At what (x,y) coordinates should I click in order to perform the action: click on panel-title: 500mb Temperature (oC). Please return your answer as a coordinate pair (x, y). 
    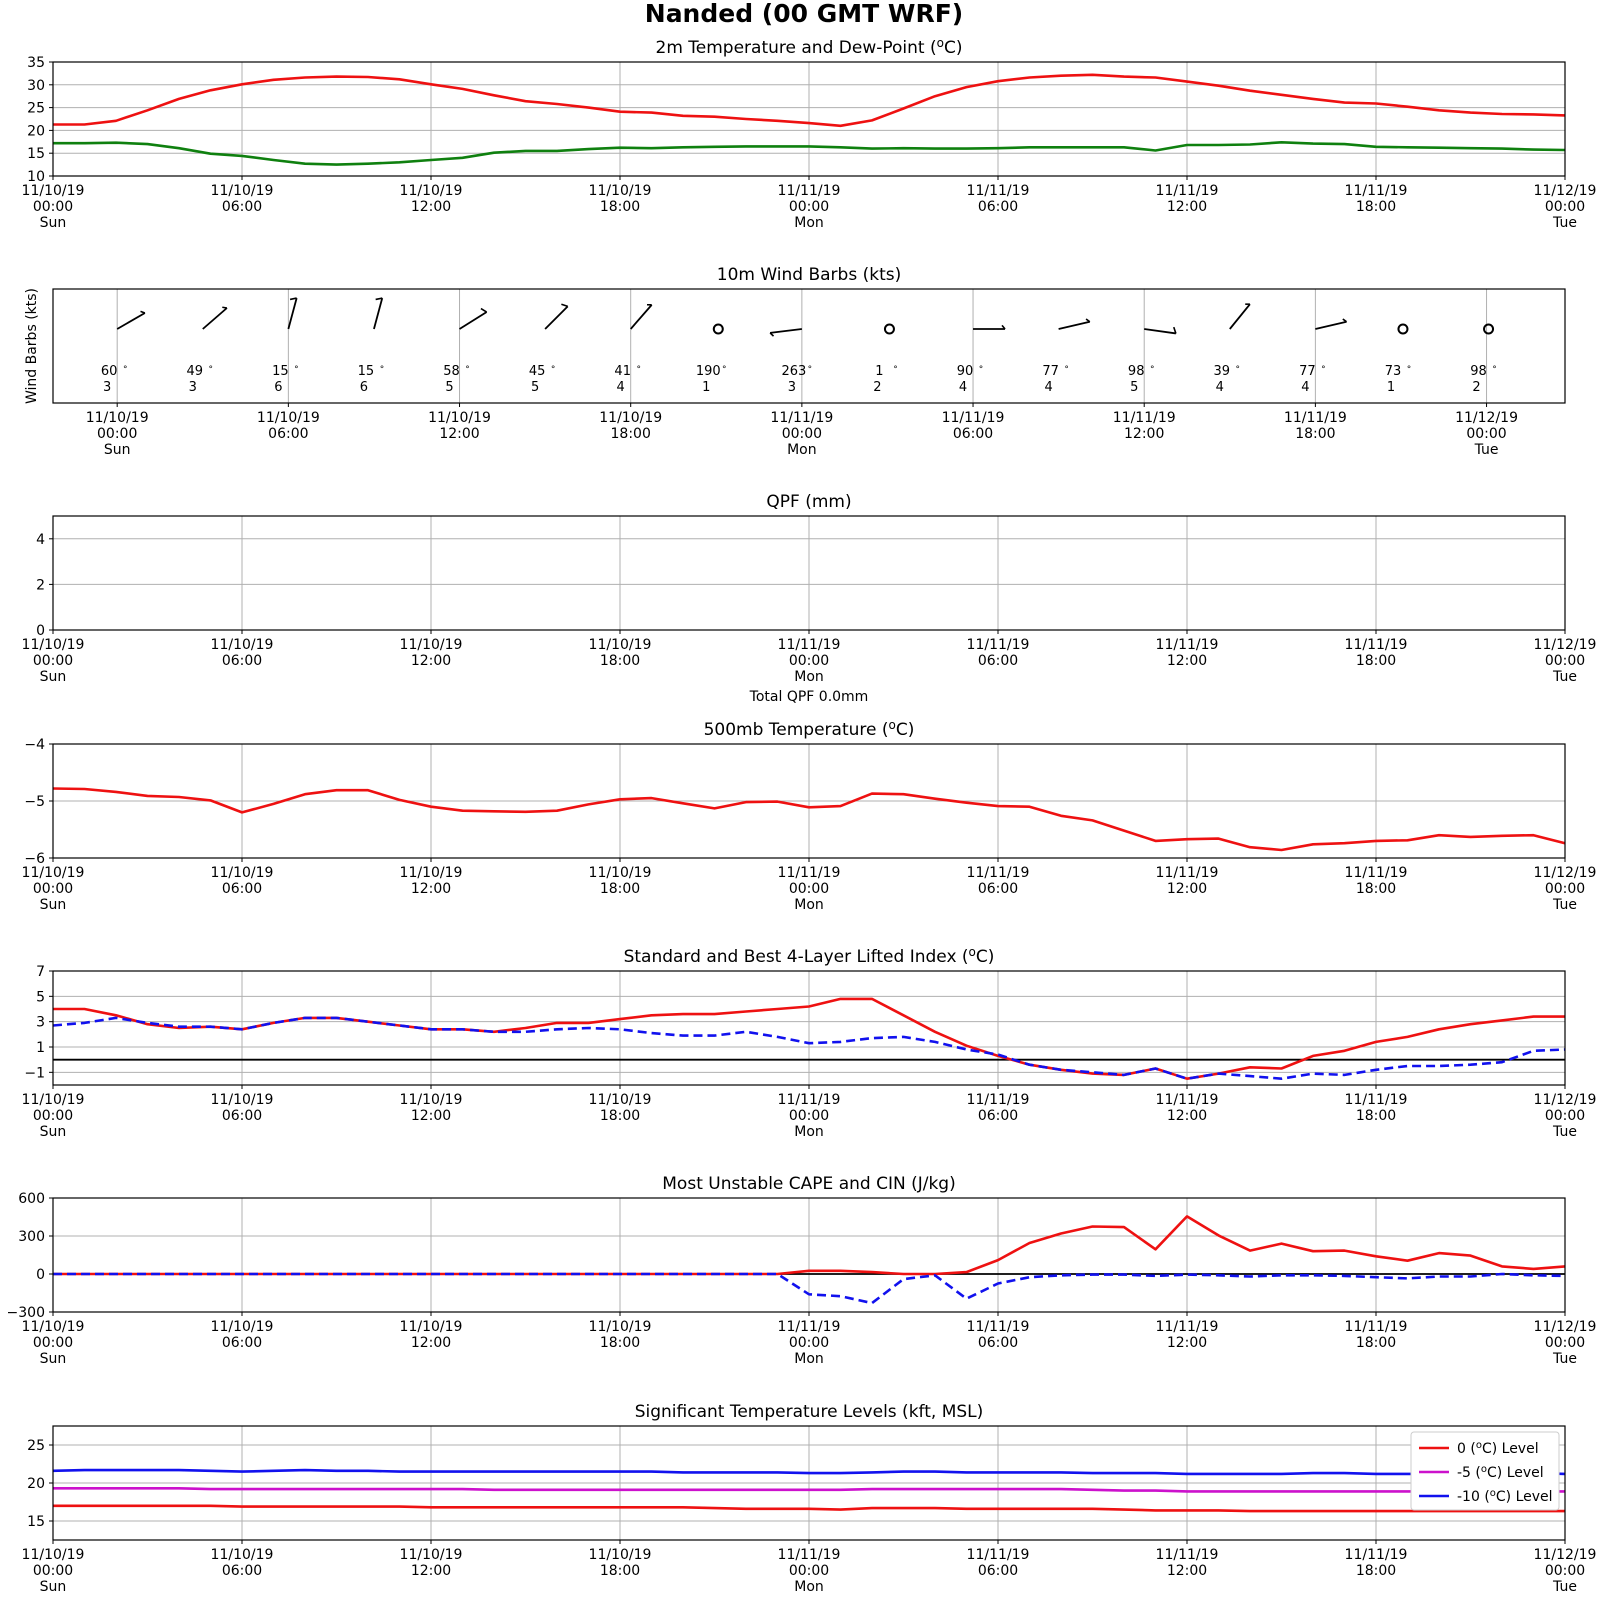
    Looking at the image, I should click on (809, 729).